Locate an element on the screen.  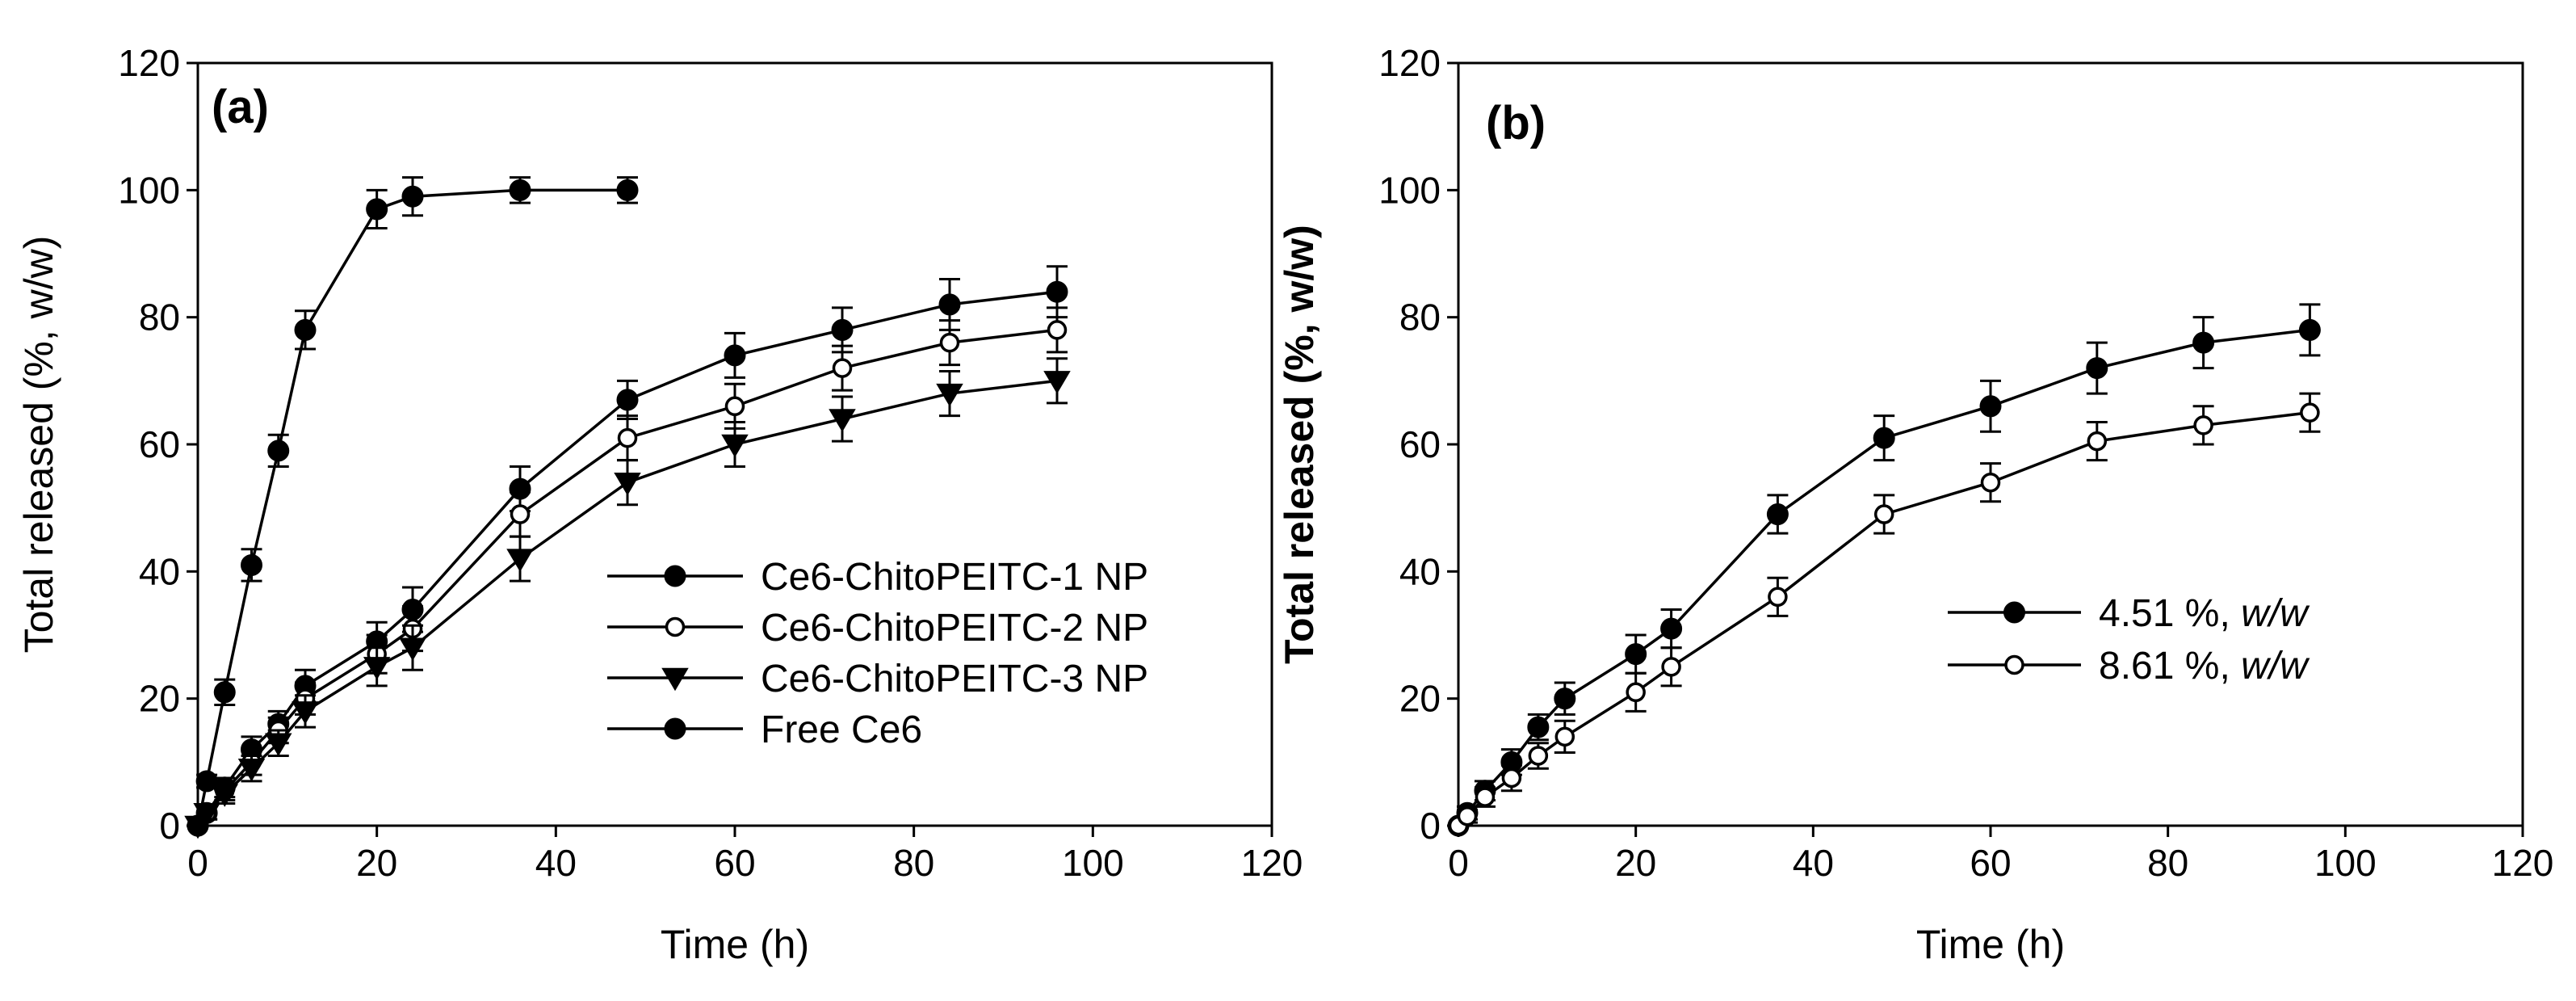
x-tick-label: 20 is located at coordinates (376, 863).